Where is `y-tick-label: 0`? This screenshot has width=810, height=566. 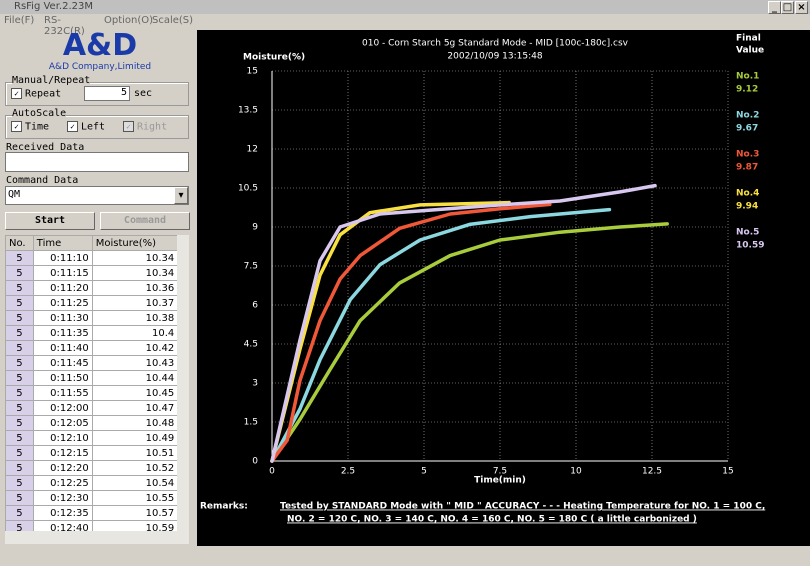 y-tick-label: 0 is located at coordinates (255, 462).